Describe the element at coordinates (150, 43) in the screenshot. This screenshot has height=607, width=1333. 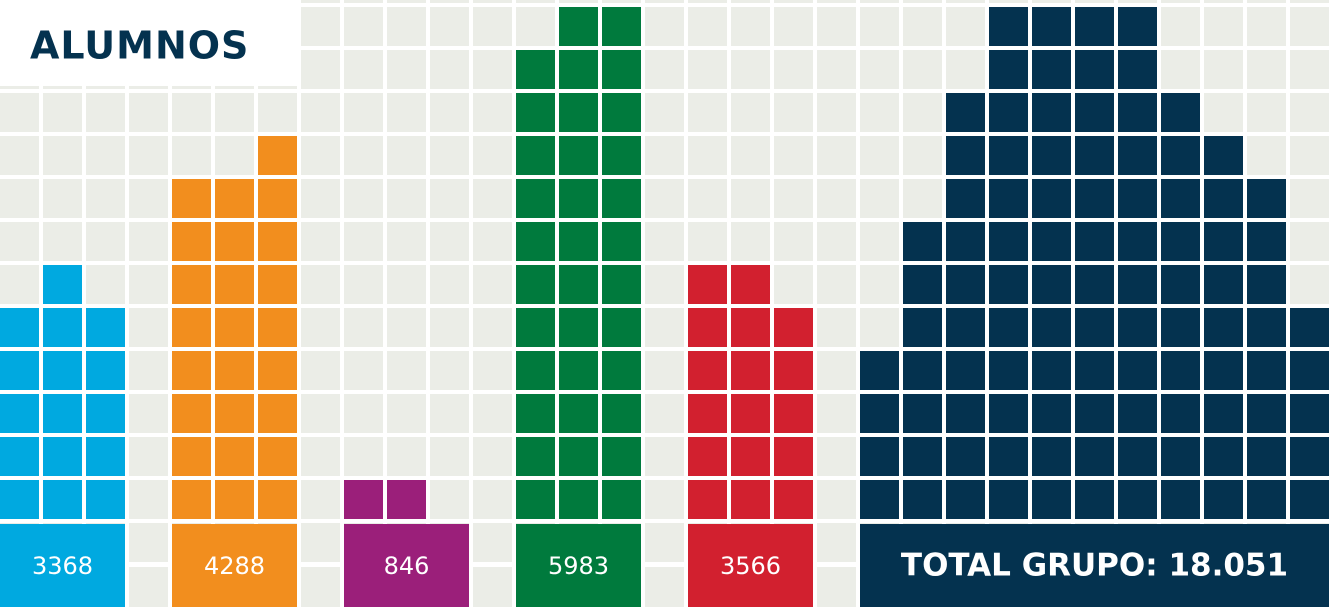
I see `title-box` at that location.